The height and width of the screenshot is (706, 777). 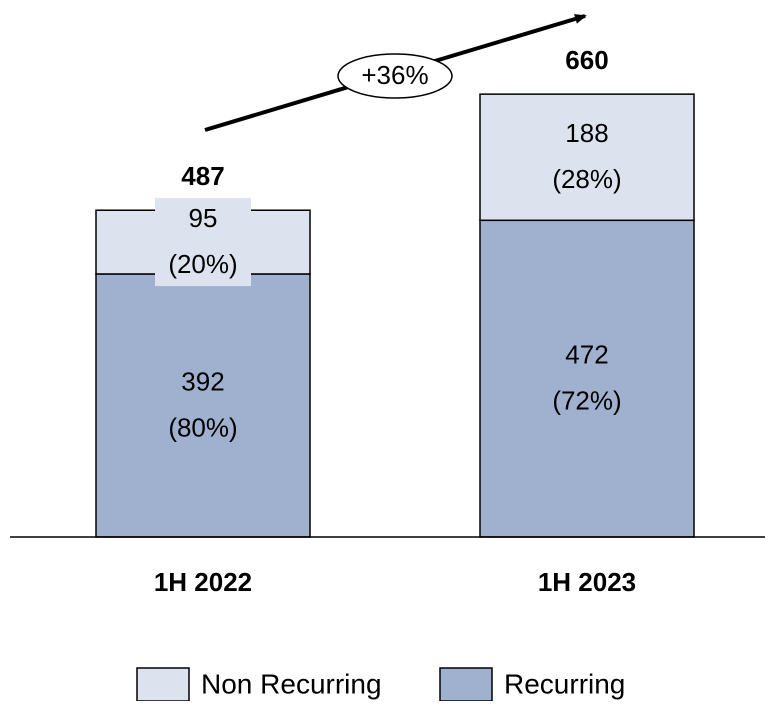 I want to click on annotation-bubble, so click(x=395, y=76).